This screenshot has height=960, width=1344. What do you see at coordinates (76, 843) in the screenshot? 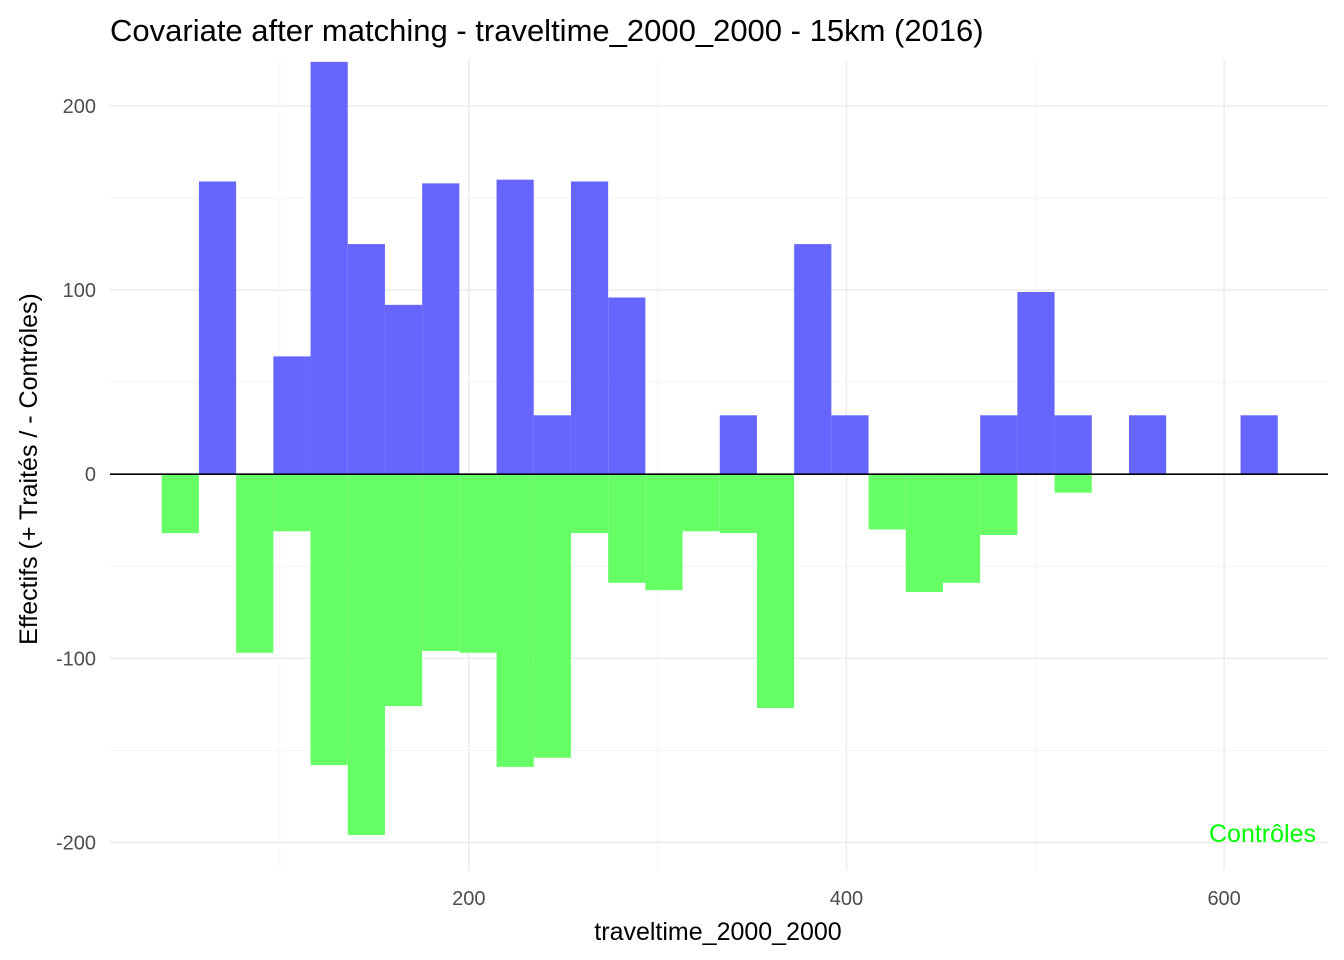
I see `y-tick-label: -200` at bounding box center [76, 843].